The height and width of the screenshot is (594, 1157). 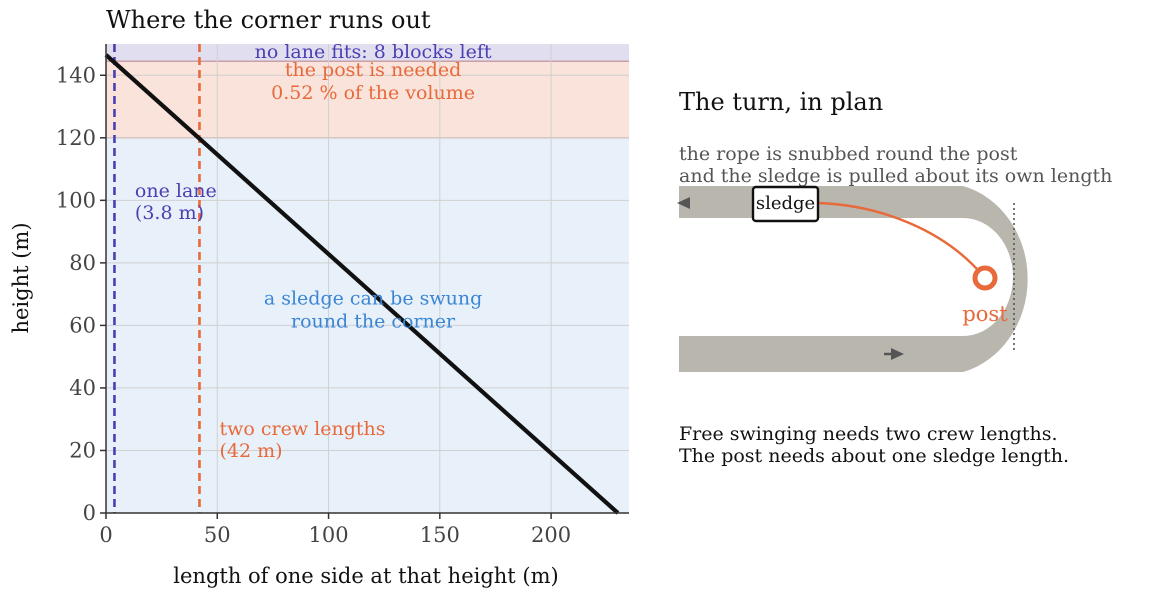 I want to click on x-tick-label: 200, so click(x=551, y=535).